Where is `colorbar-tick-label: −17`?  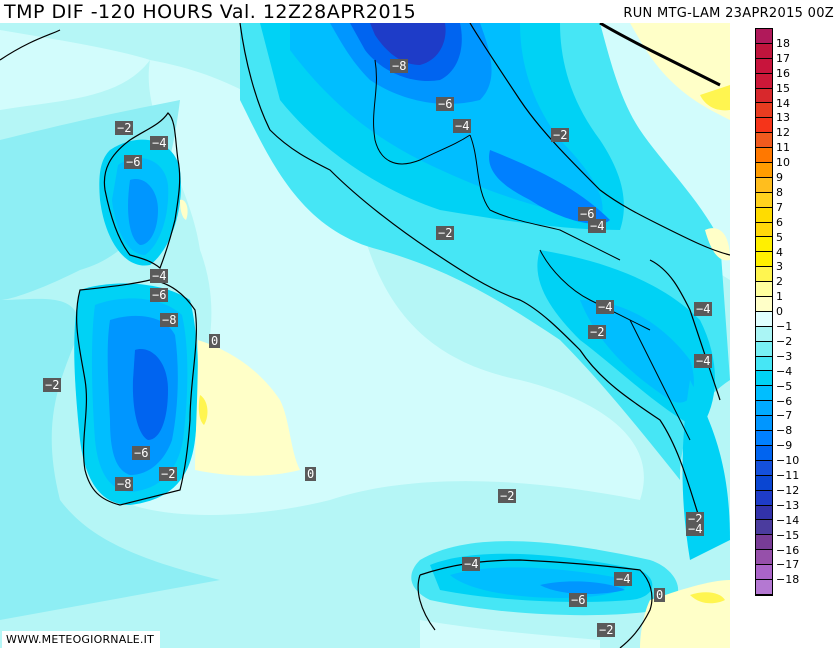 colorbar-tick-label: −17 is located at coordinates (788, 565).